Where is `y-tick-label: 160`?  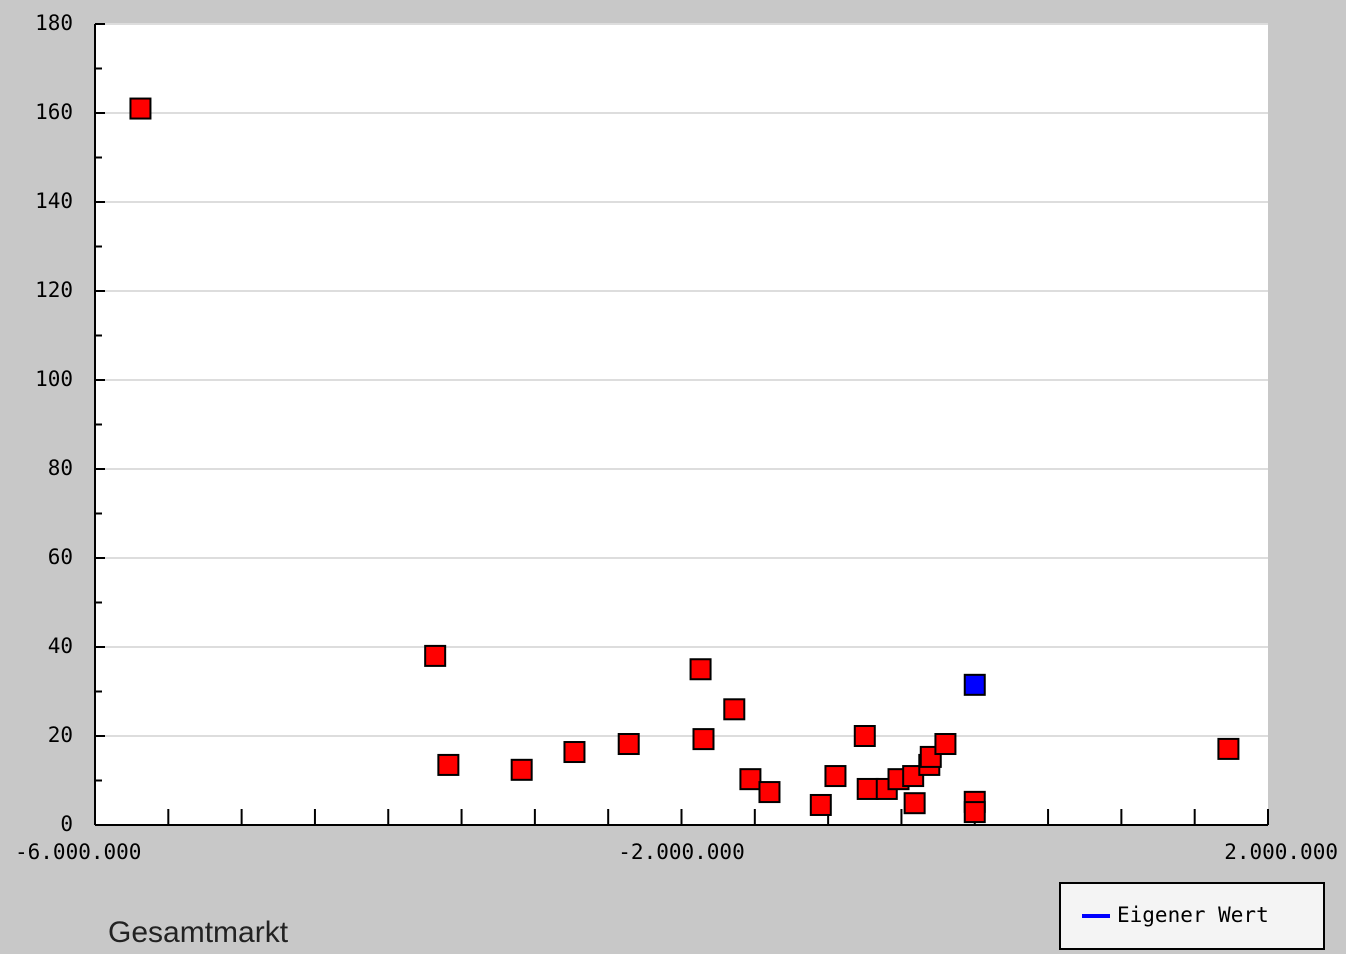 y-tick-label: 160 is located at coordinates (54, 112).